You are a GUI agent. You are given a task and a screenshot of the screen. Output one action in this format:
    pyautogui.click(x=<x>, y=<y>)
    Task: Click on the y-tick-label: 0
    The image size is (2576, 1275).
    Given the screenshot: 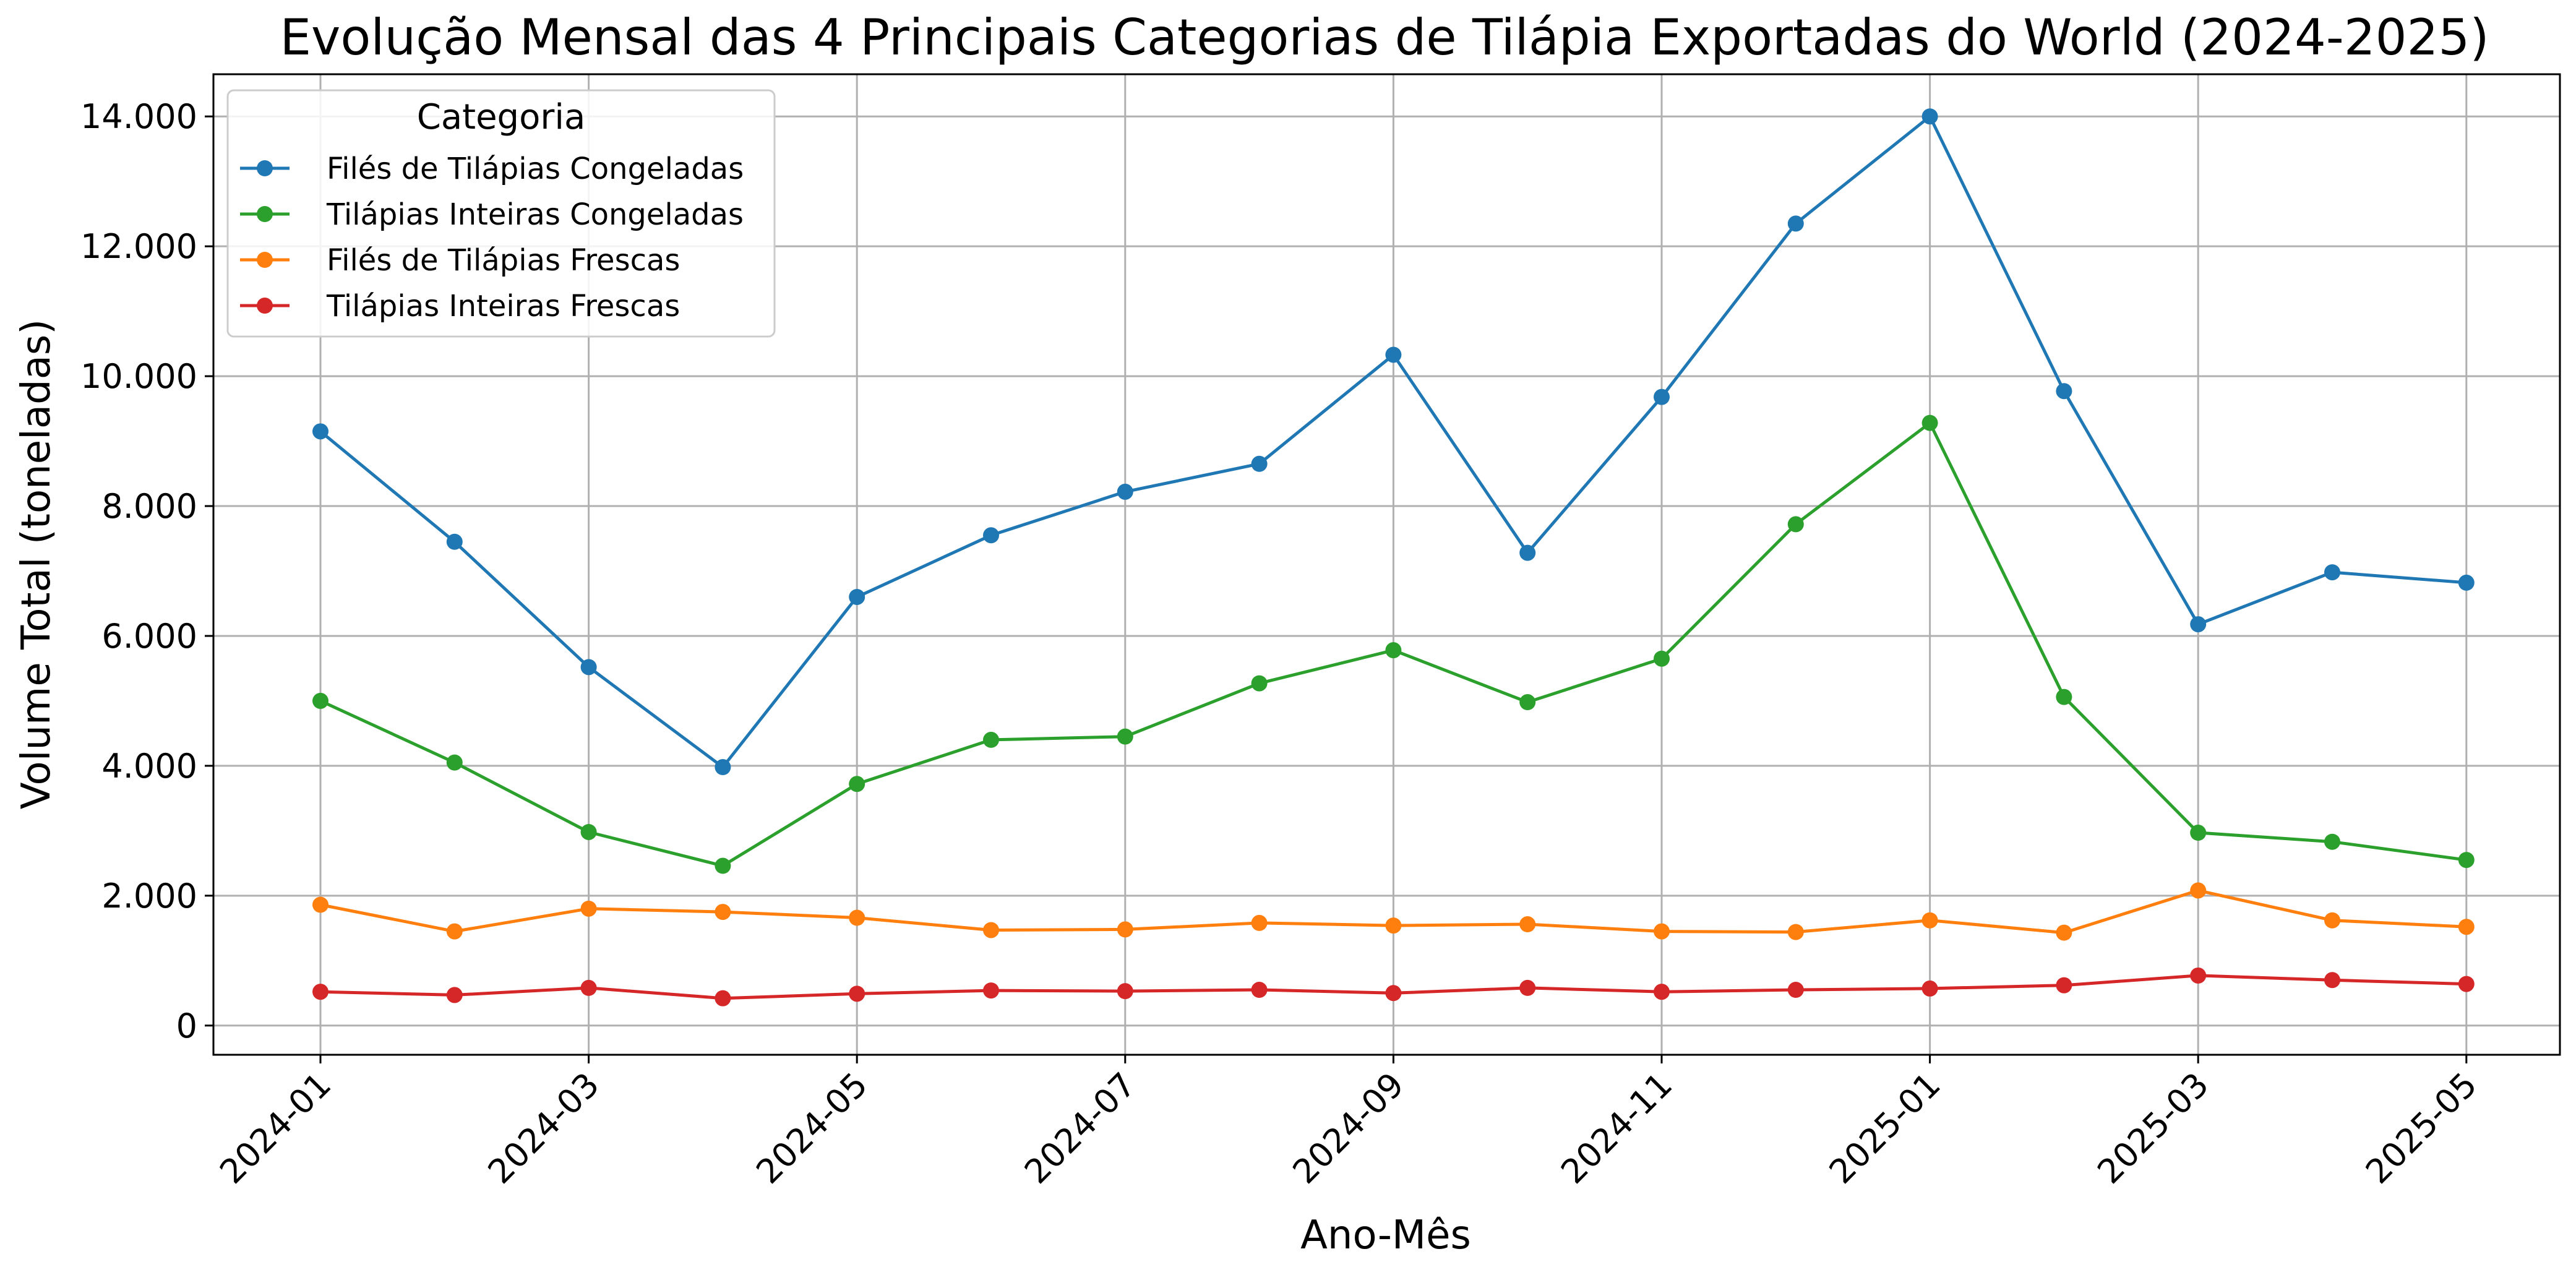 What is the action you would take?
    pyautogui.click(x=186, y=1026)
    